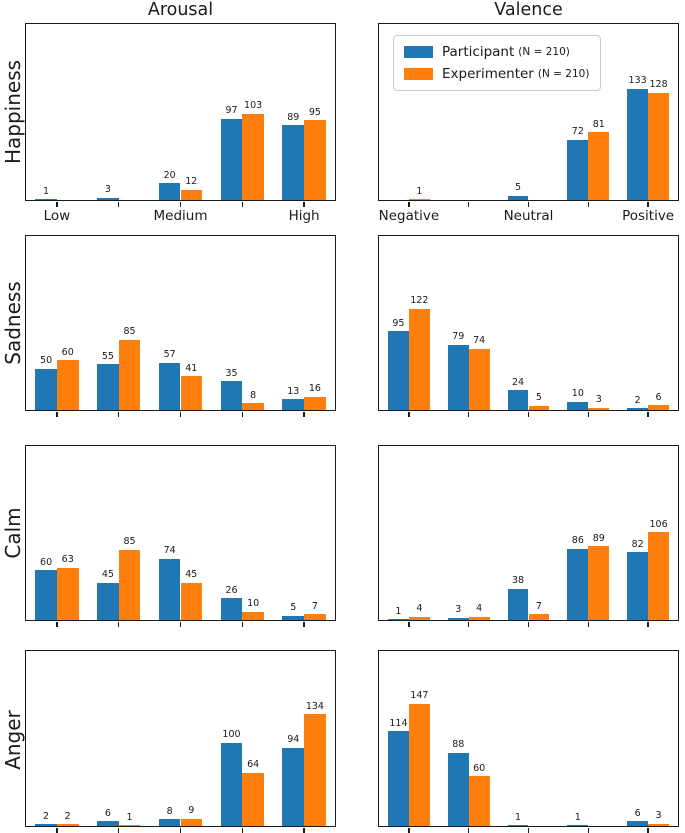 This screenshot has height=833, width=685. What do you see at coordinates (191, 810) in the screenshot?
I see `bar-value-label: 9` at bounding box center [191, 810].